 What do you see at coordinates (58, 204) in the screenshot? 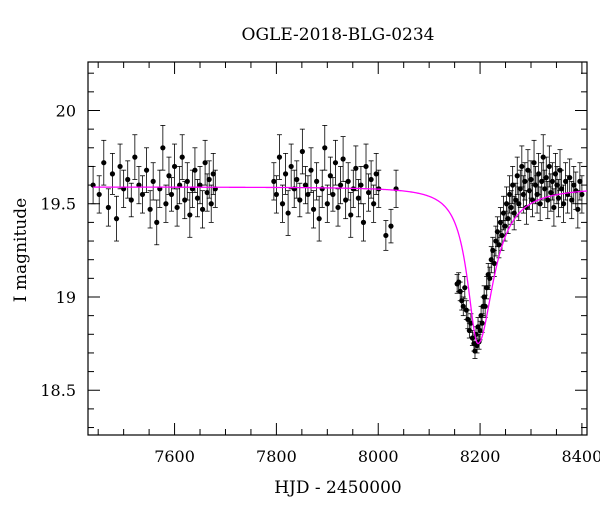
I see `y-tick-label: 19.5` at bounding box center [58, 204].